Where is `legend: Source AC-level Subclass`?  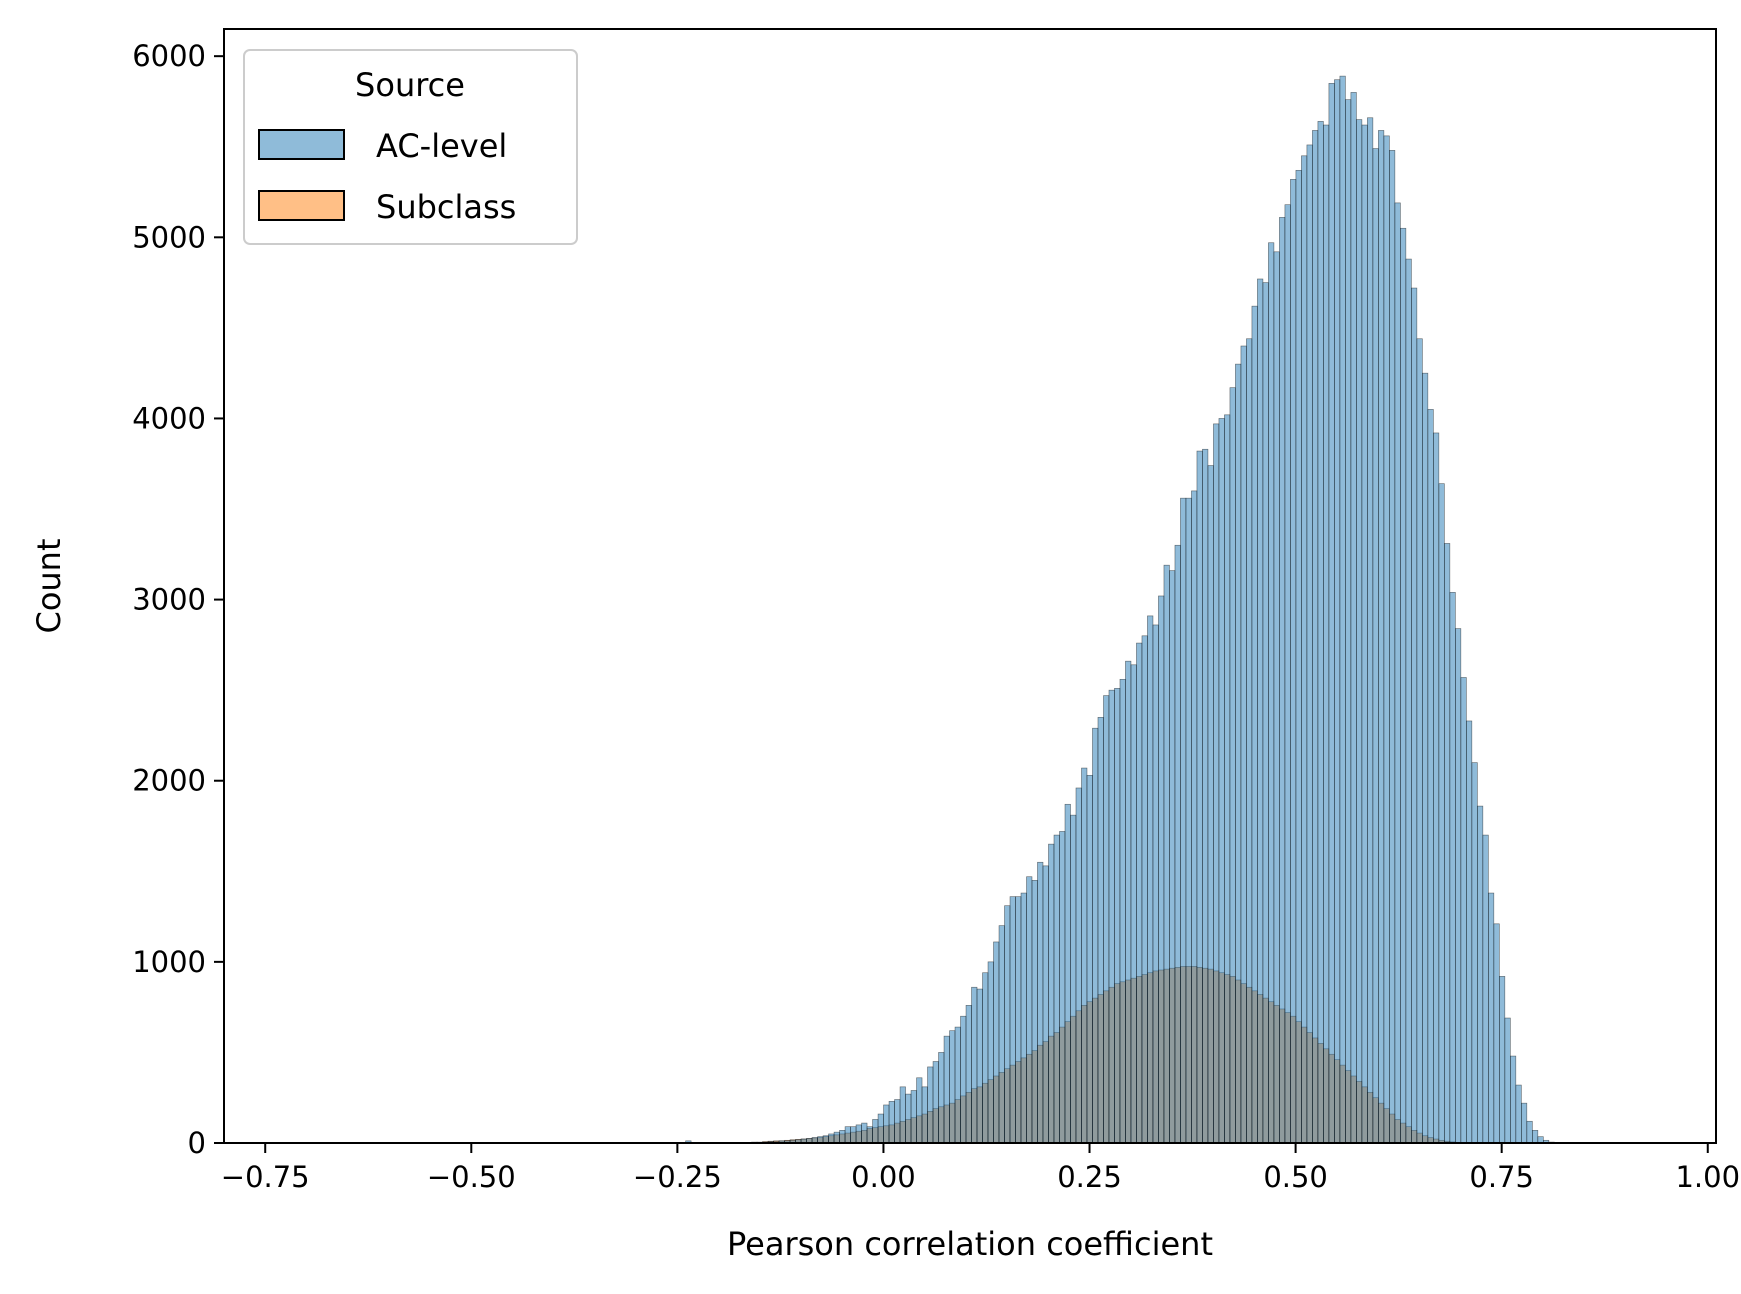
legend: Source AC-level Subclass is located at coordinates (410, 147).